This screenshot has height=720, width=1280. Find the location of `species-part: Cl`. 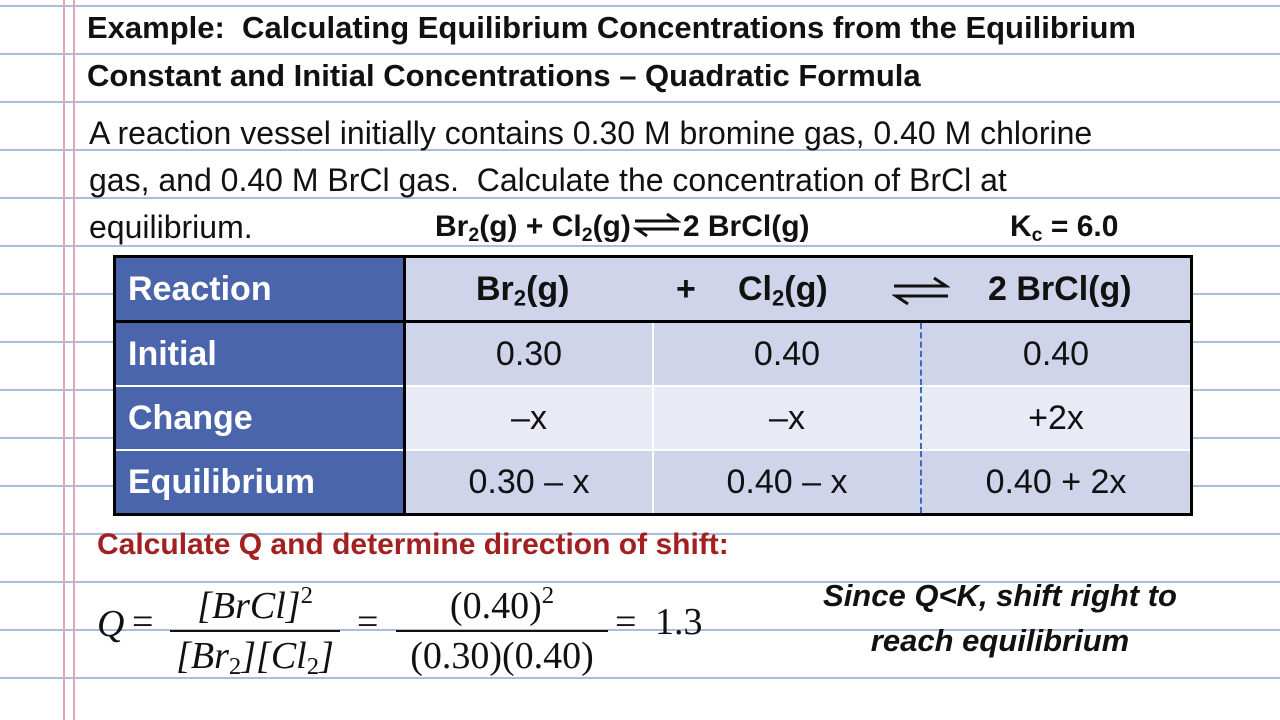

species-part: Cl is located at coordinates (755, 289).